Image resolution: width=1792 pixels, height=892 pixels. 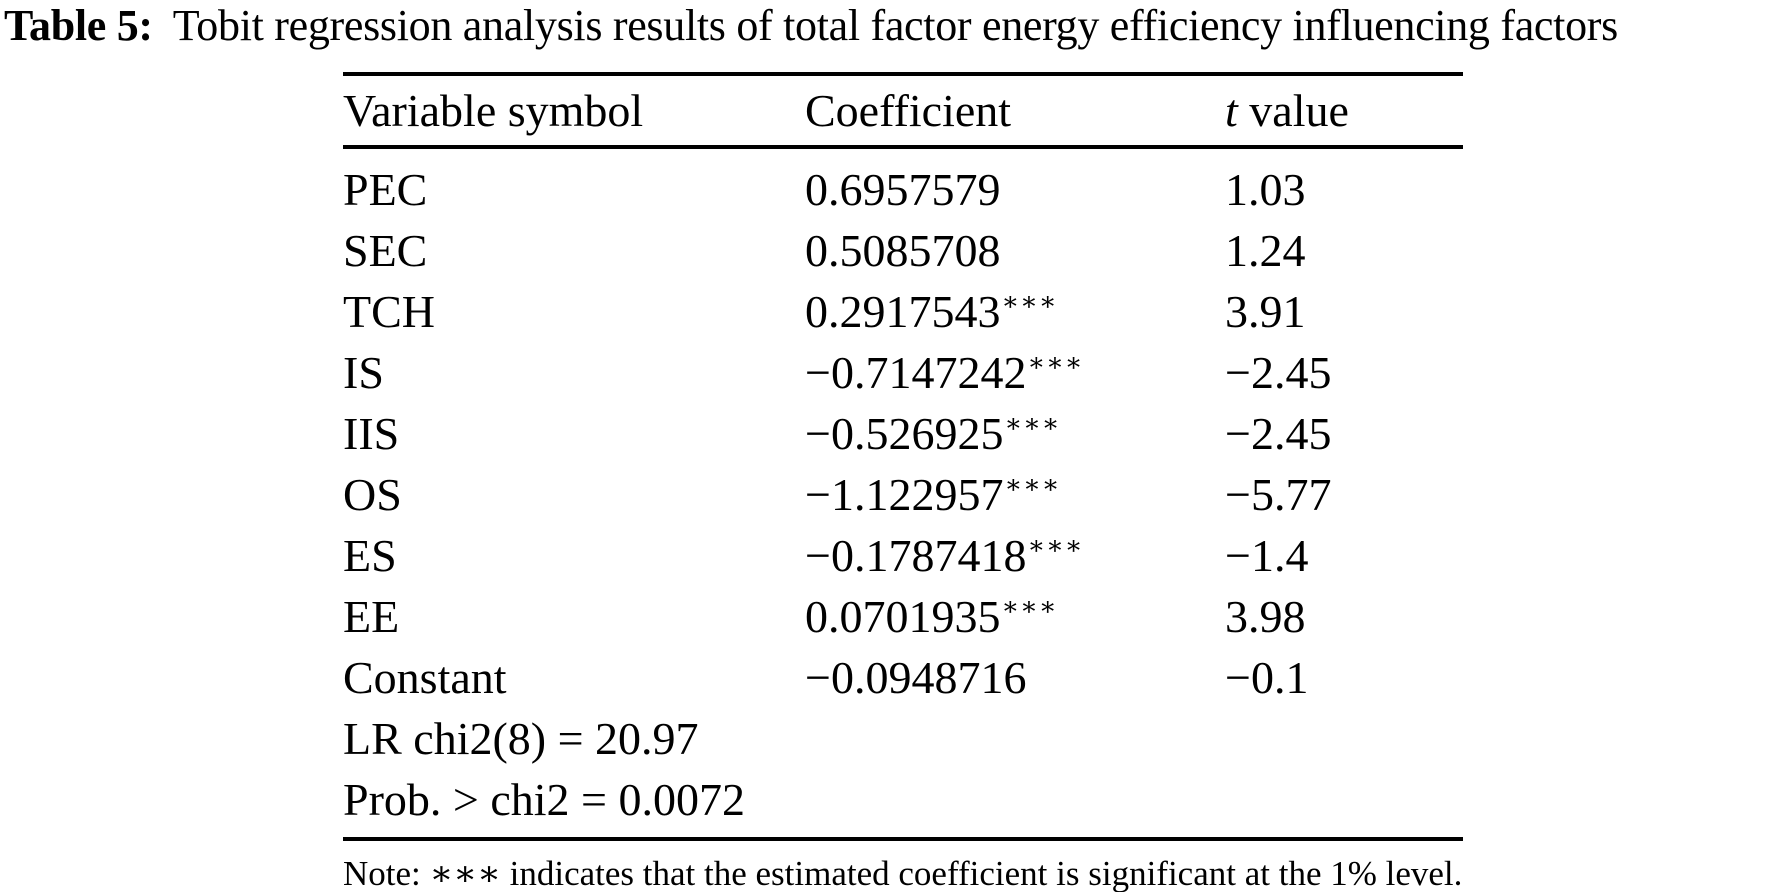 I want to click on table-row: OS −1.122957∗∗∗ −5.77, so click(x=903, y=494).